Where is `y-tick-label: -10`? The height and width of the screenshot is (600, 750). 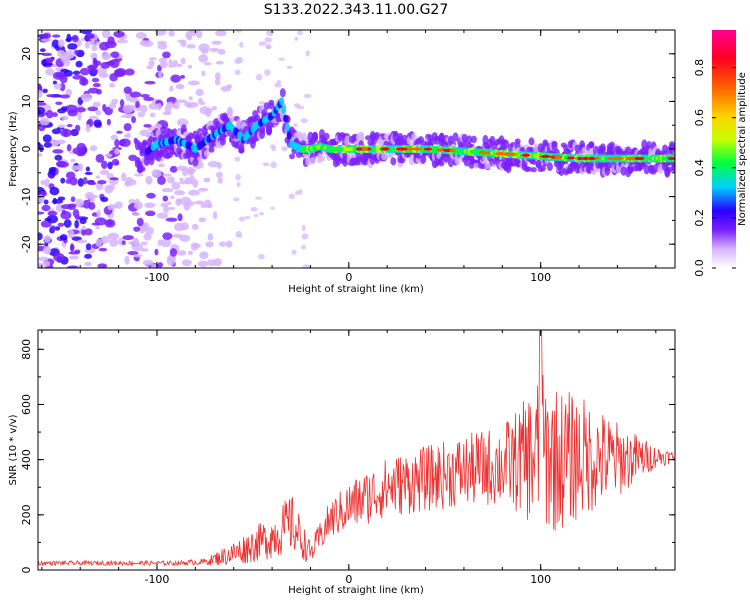 y-tick-label: -10 is located at coordinates (26, 197).